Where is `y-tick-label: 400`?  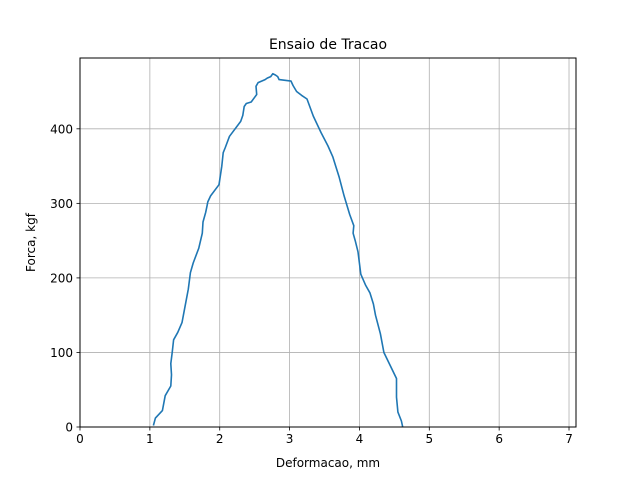 y-tick-label: 400 is located at coordinates (61, 129).